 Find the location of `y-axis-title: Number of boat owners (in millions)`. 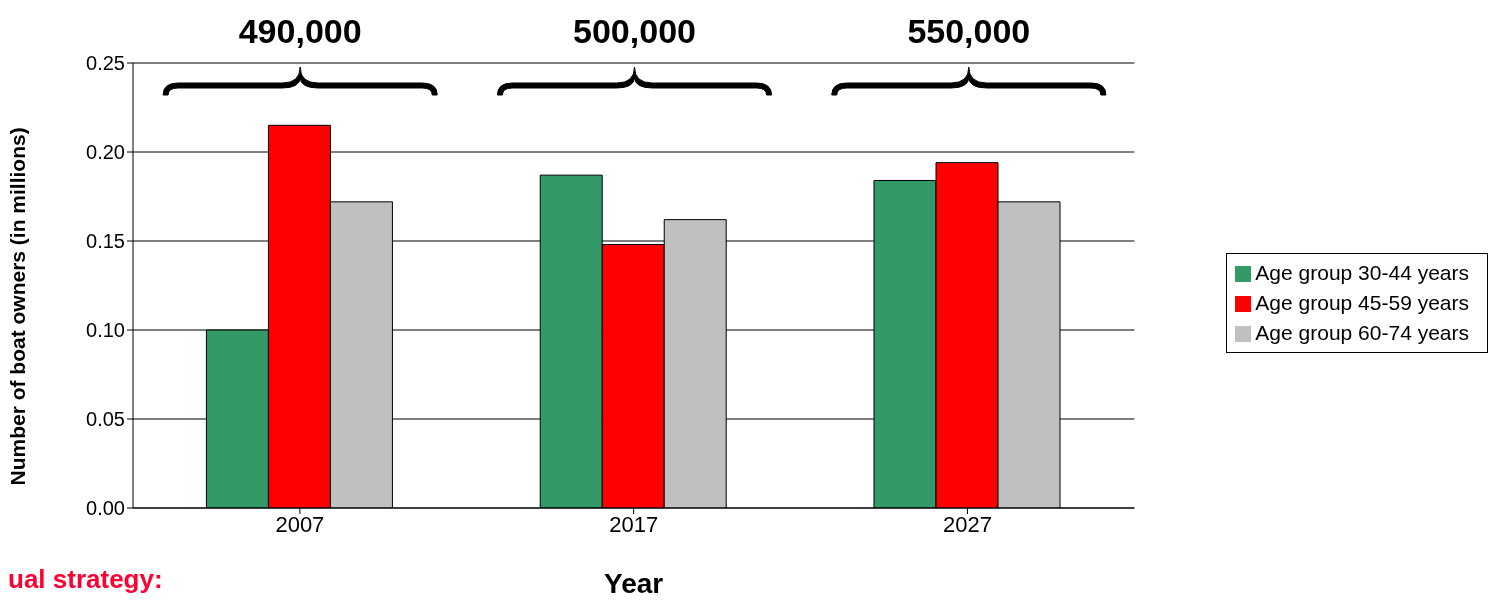

y-axis-title: Number of boat owners (in millions) is located at coordinates (18, 306).